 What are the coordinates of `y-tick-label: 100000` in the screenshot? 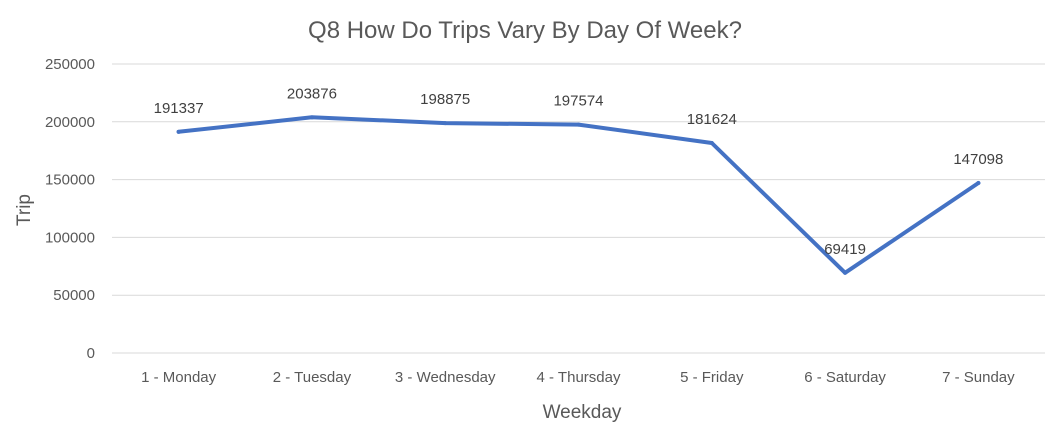 It's located at (70, 237).